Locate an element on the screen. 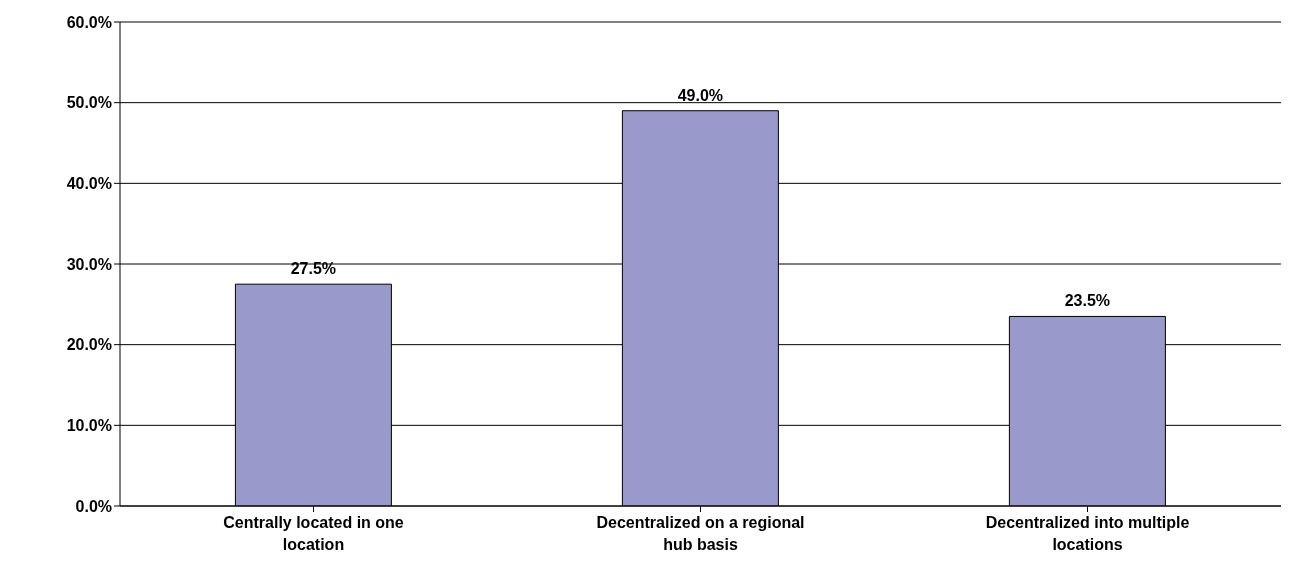  data-label: 49.0% is located at coordinates (700, 95).